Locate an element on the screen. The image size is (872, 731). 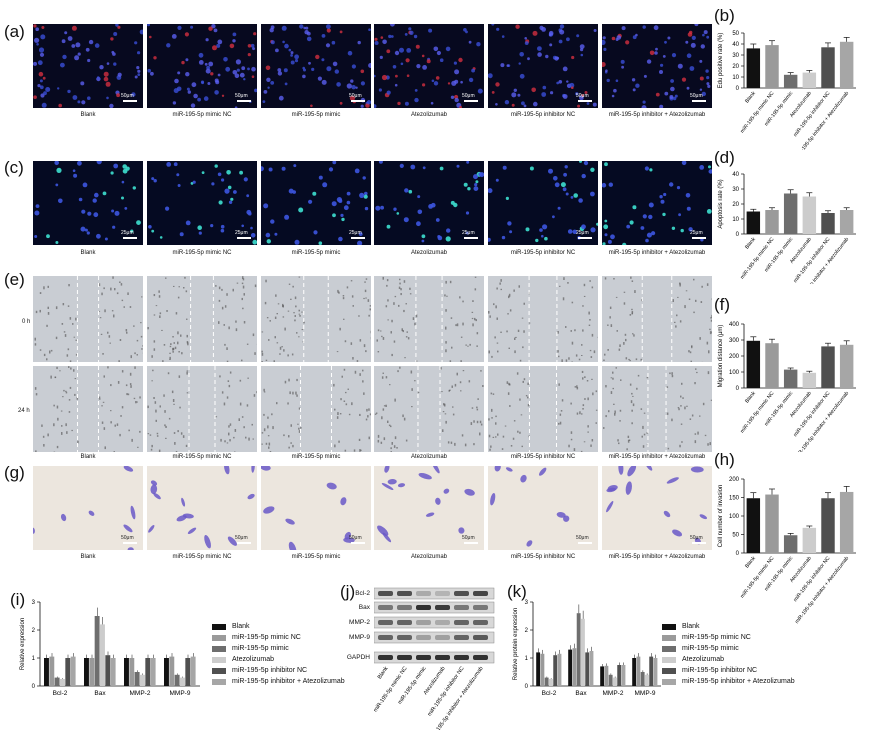
legend-swatch is located at coordinates (219, 648).